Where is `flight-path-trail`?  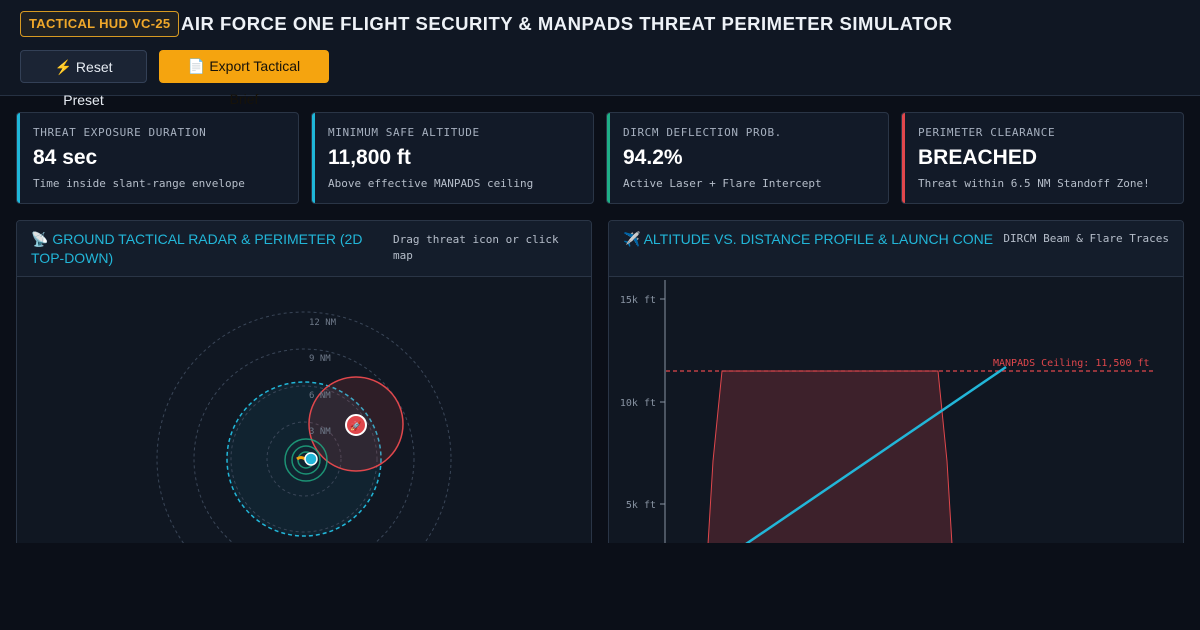
flight-path-trail is located at coordinates (301, 458).